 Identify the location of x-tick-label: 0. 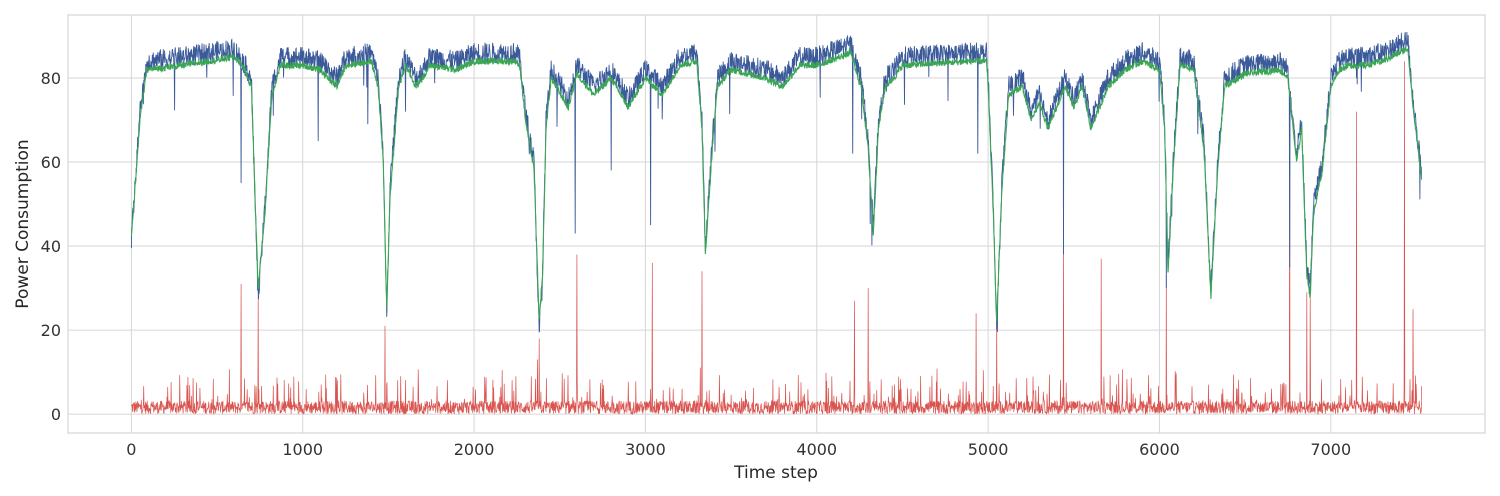
(131, 449).